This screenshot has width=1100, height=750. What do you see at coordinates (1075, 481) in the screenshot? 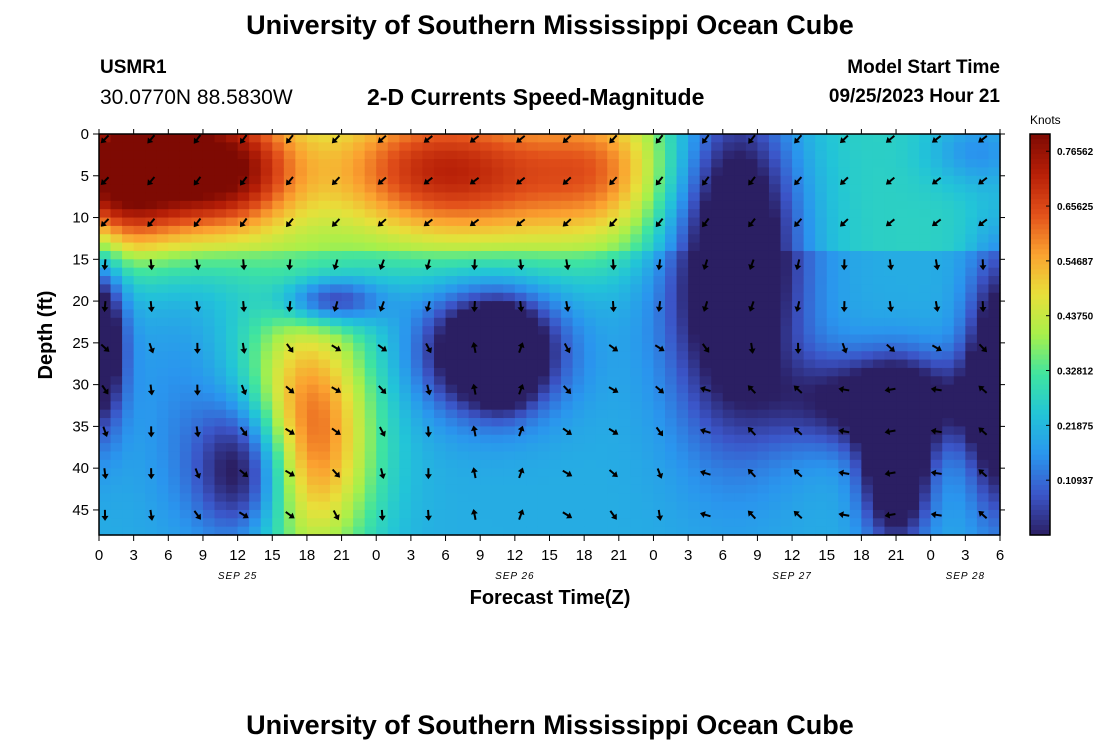
I see `colorbar-tick-label: 0.10937` at bounding box center [1075, 481].